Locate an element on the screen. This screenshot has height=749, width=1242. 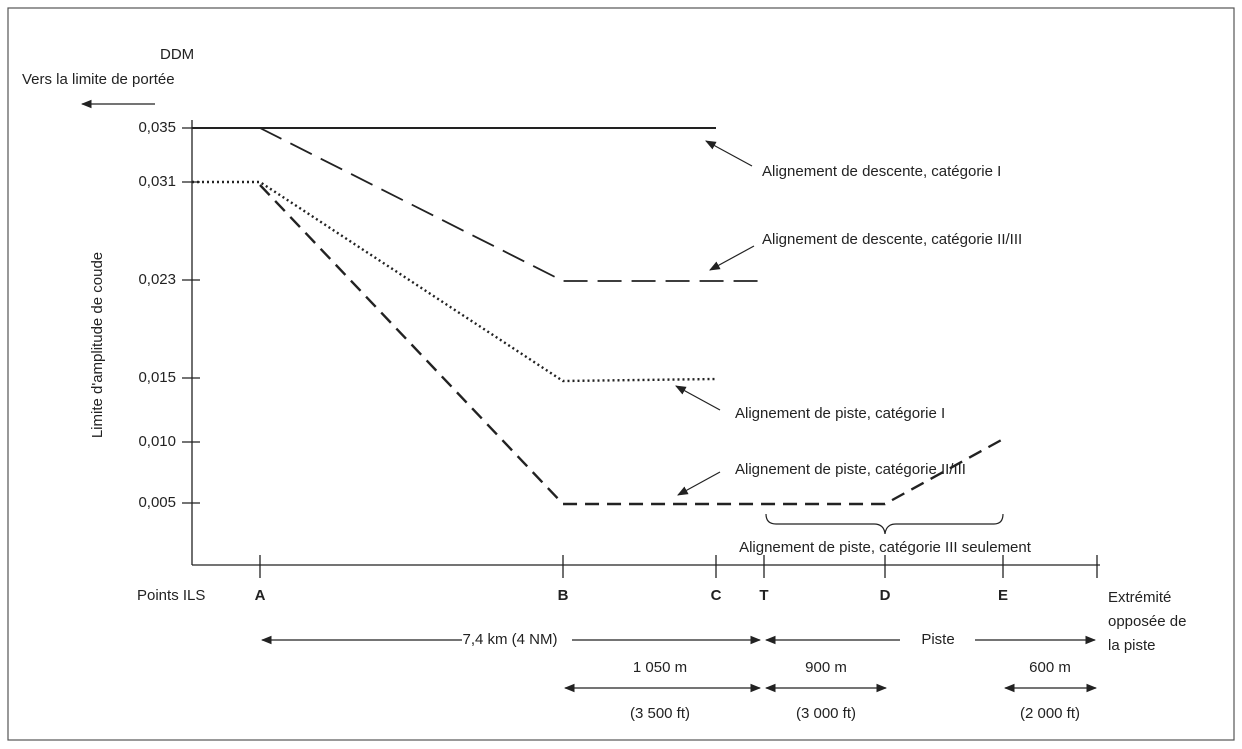
segment-imperial: (3 500 ft) is located at coordinates (660, 713).